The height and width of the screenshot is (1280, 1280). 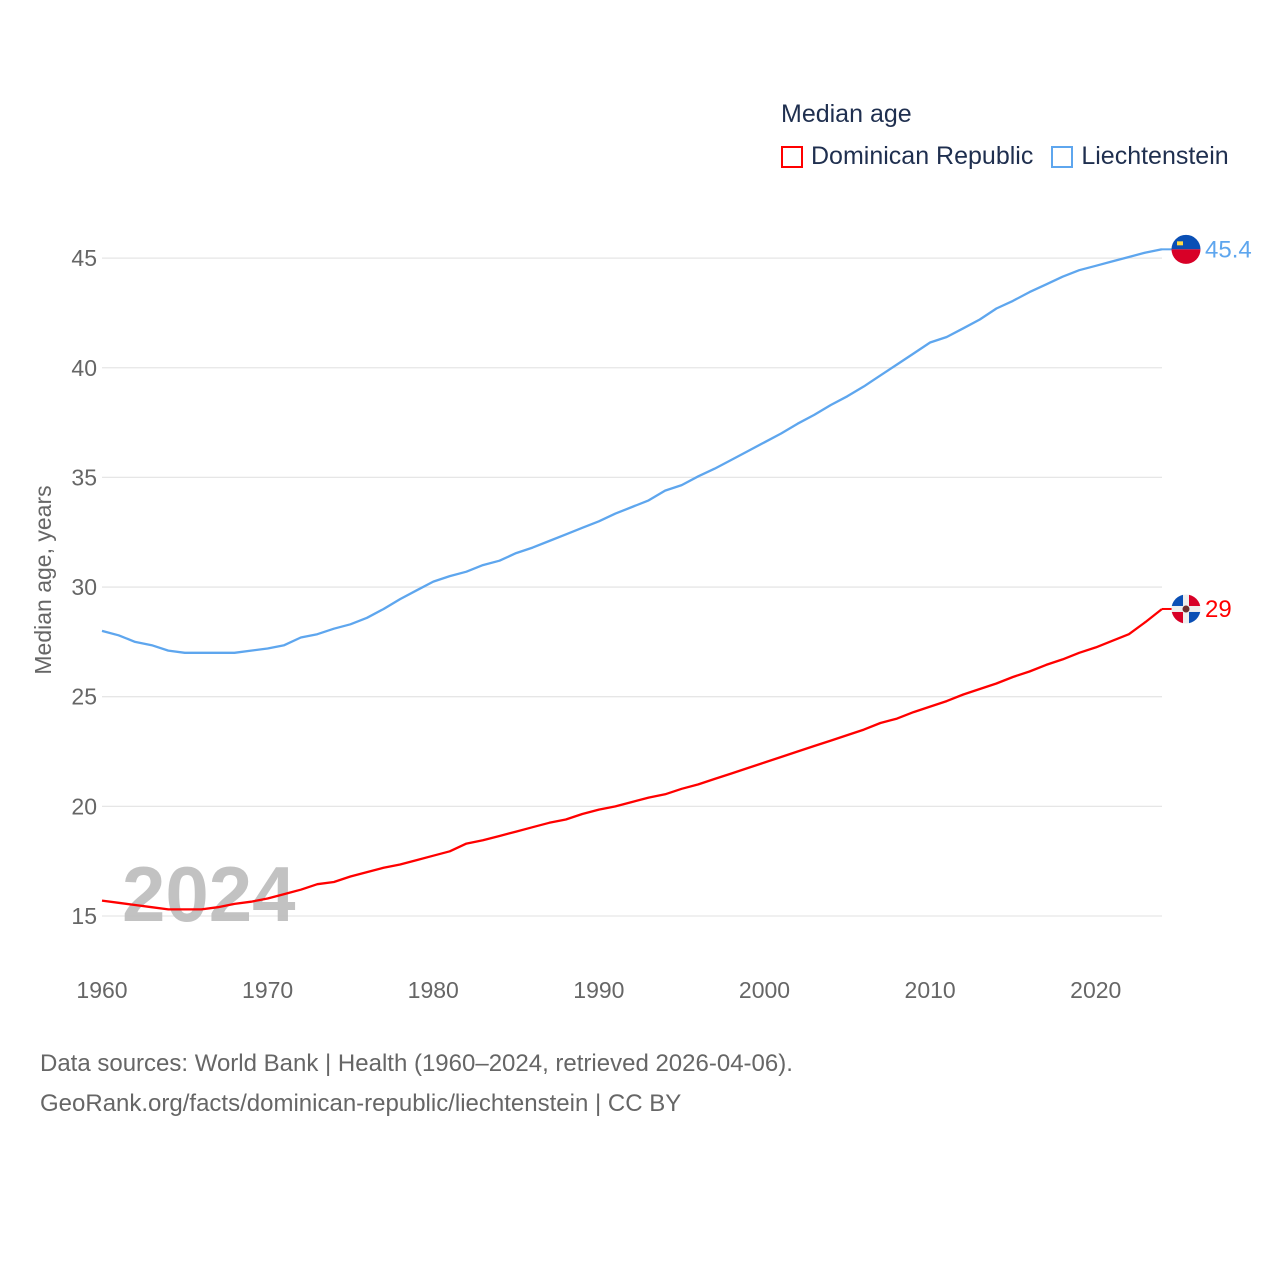 I want to click on x-tick-label: 1970, so click(x=267, y=990).